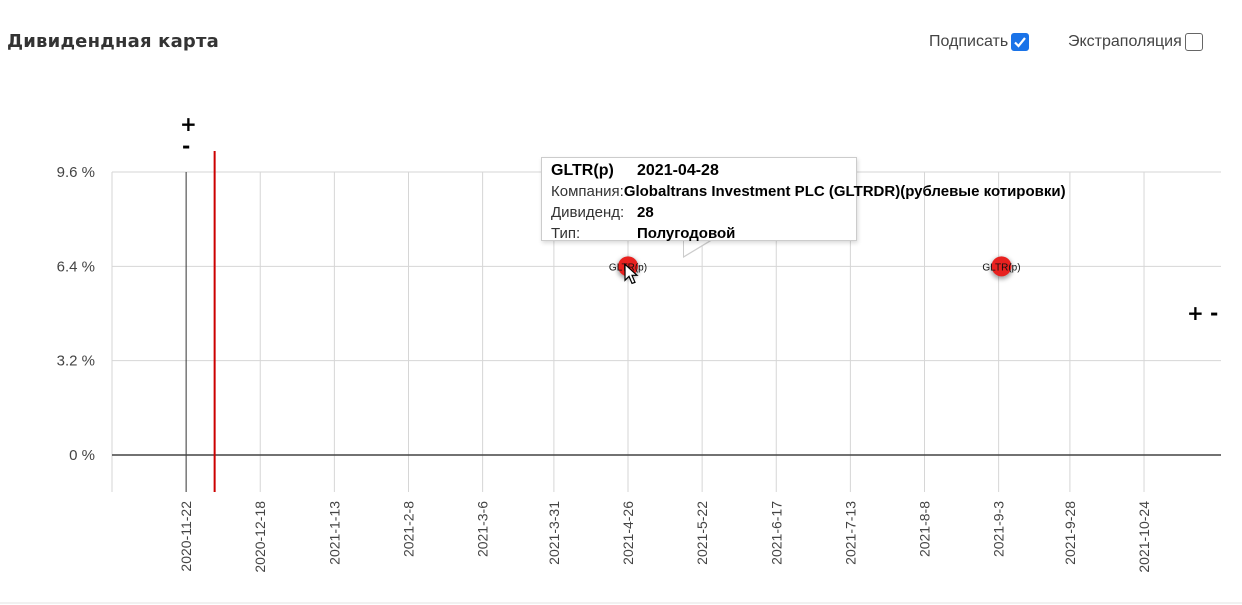 The width and height of the screenshot is (1242, 605). What do you see at coordinates (76, 172) in the screenshot?
I see `y-tick-label: 9.6 %` at bounding box center [76, 172].